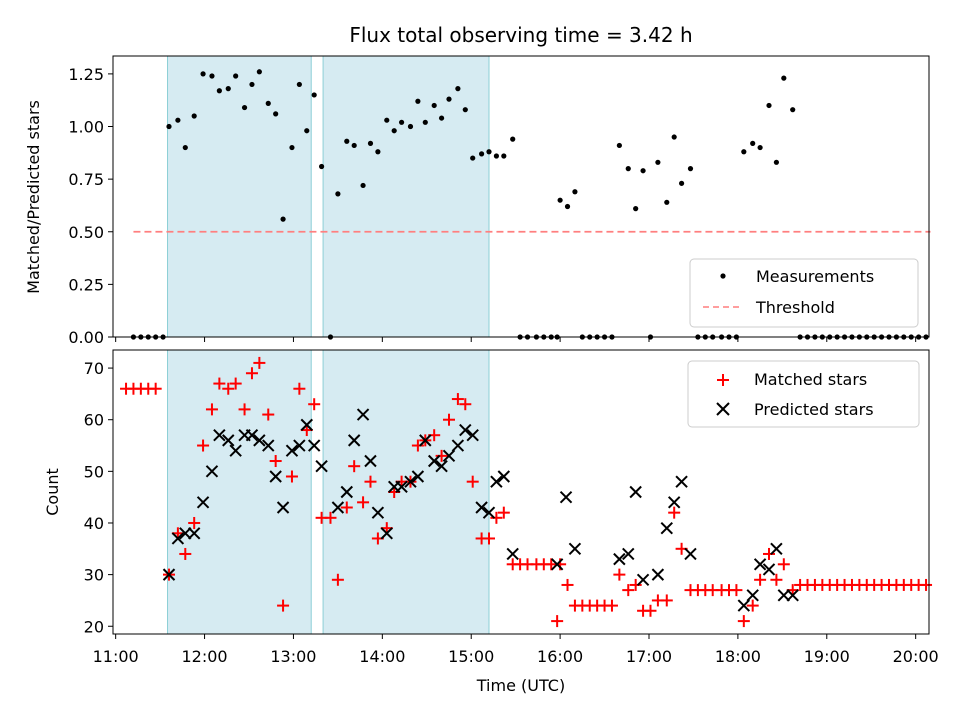  Describe the element at coordinates (916, 656) in the screenshot. I see `x-tick-label: 20:00` at that location.